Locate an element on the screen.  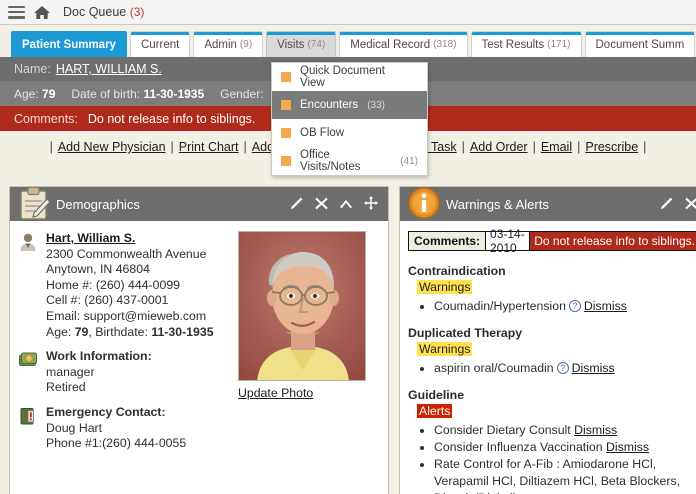
dropdown-item-label: OB Flow is located at coordinates (322, 133).